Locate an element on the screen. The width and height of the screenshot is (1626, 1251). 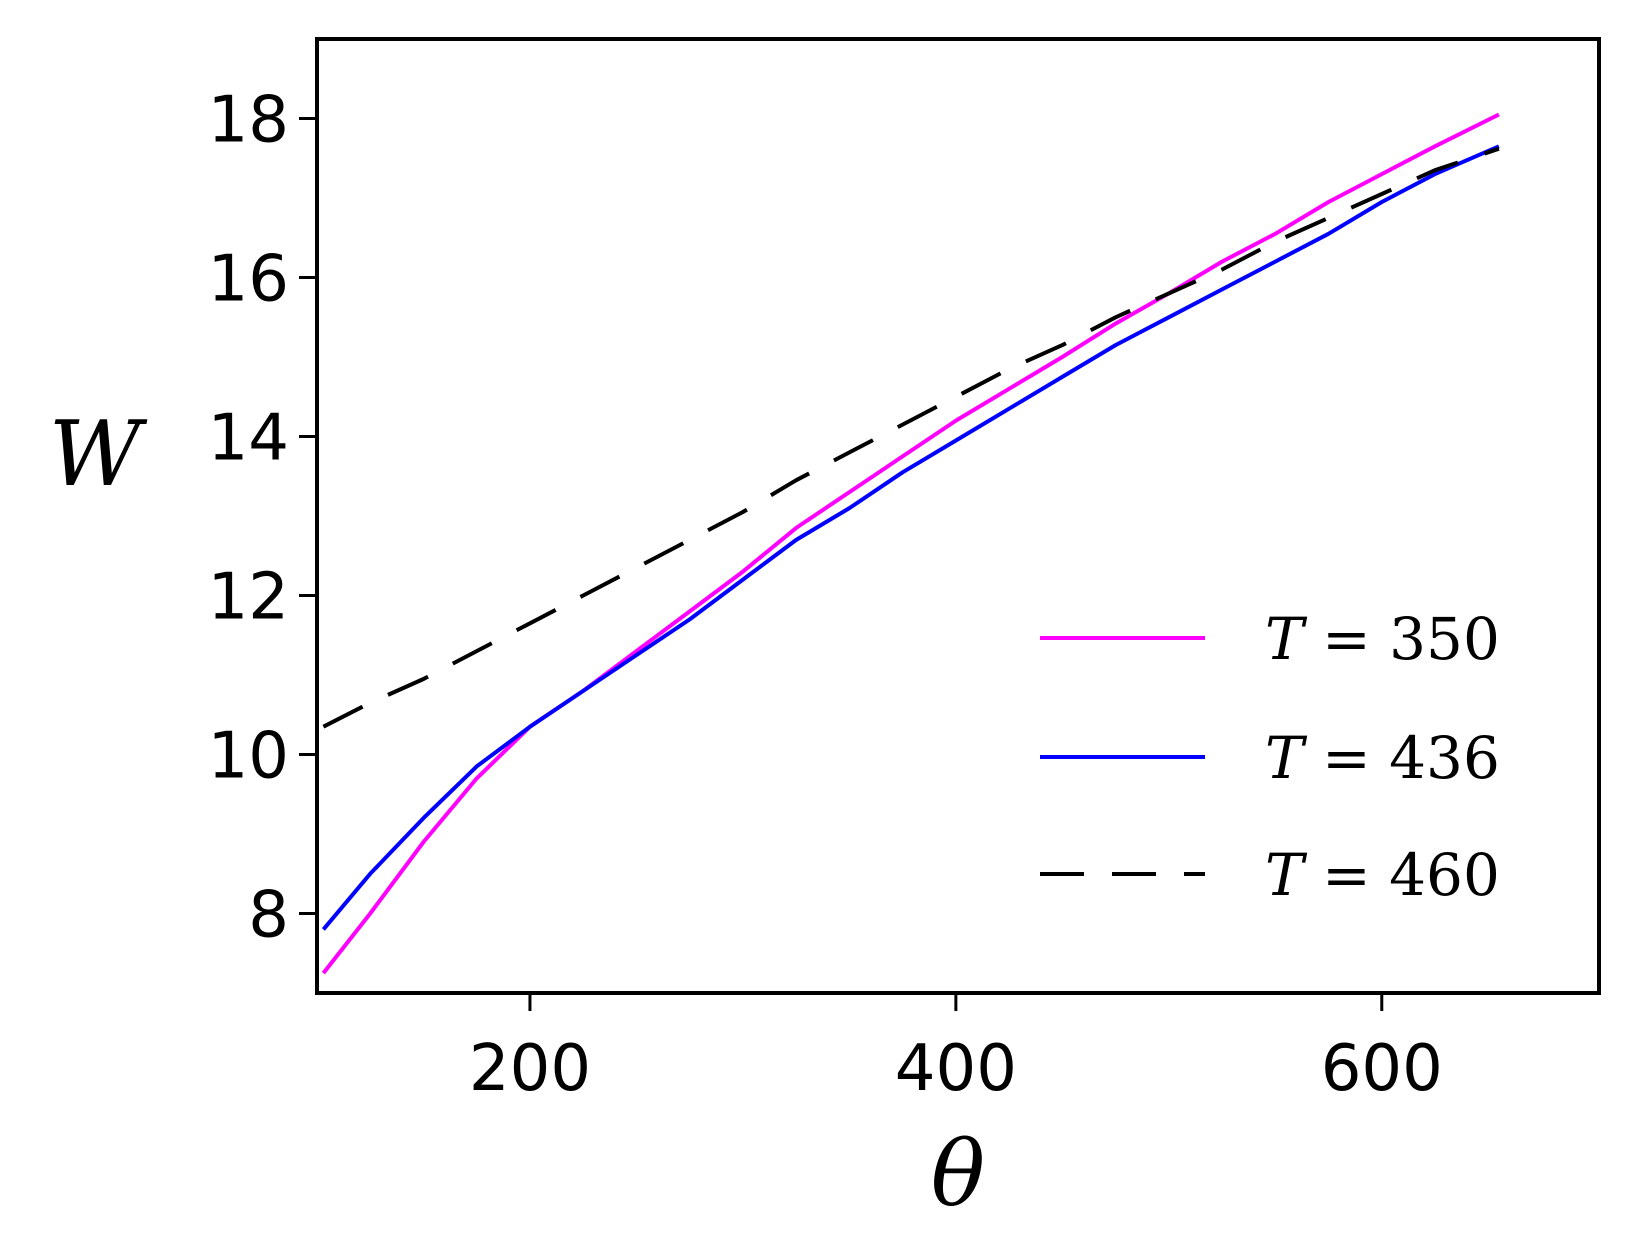
y-tick-label: 10 is located at coordinates (248, 757).